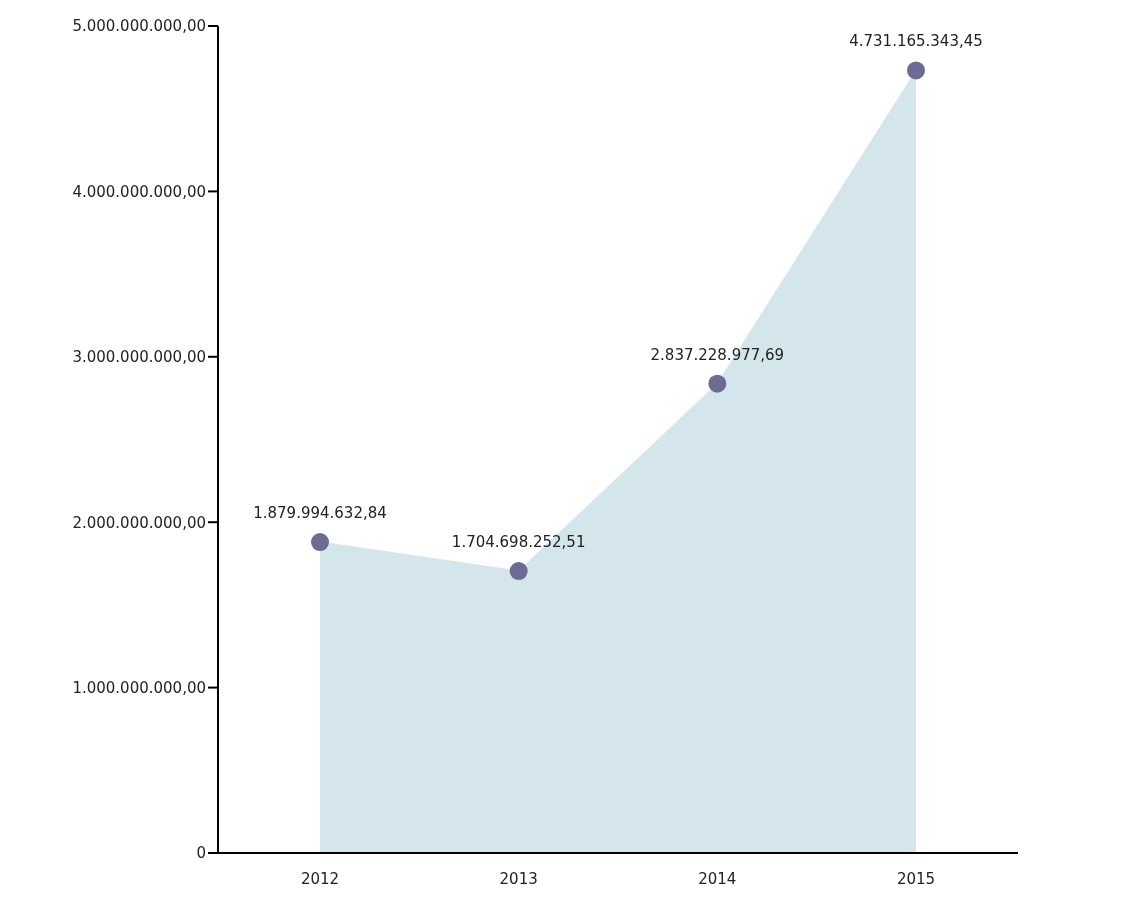 The image size is (1143, 910). Describe the element at coordinates (518, 542) in the screenshot. I see `data-label: 1.704.698.252,51` at that location.